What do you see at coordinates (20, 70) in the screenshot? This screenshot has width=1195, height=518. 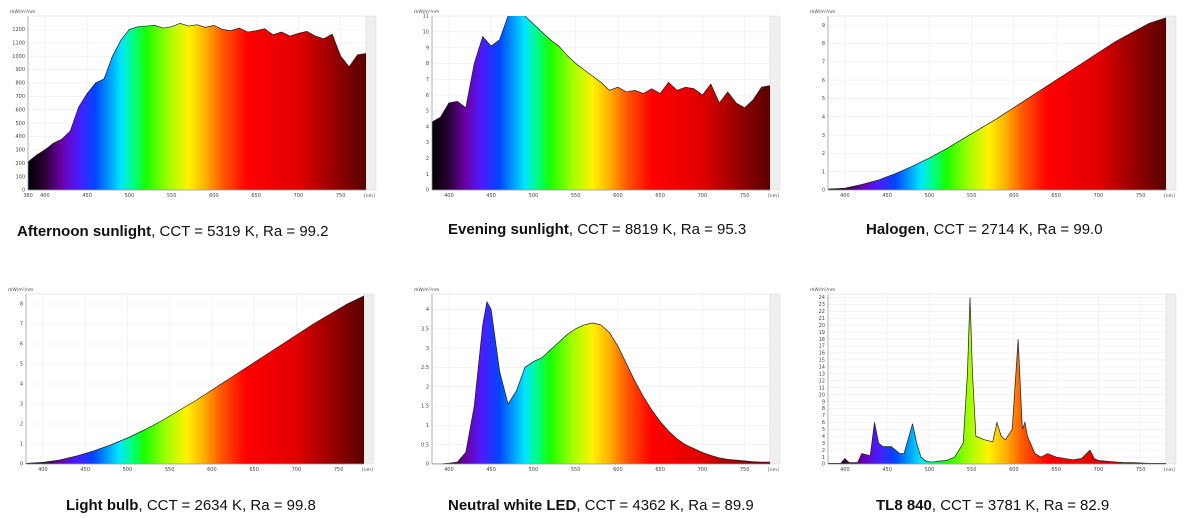 I see `y-tick-label: 900` at bounding box center [20, 70].